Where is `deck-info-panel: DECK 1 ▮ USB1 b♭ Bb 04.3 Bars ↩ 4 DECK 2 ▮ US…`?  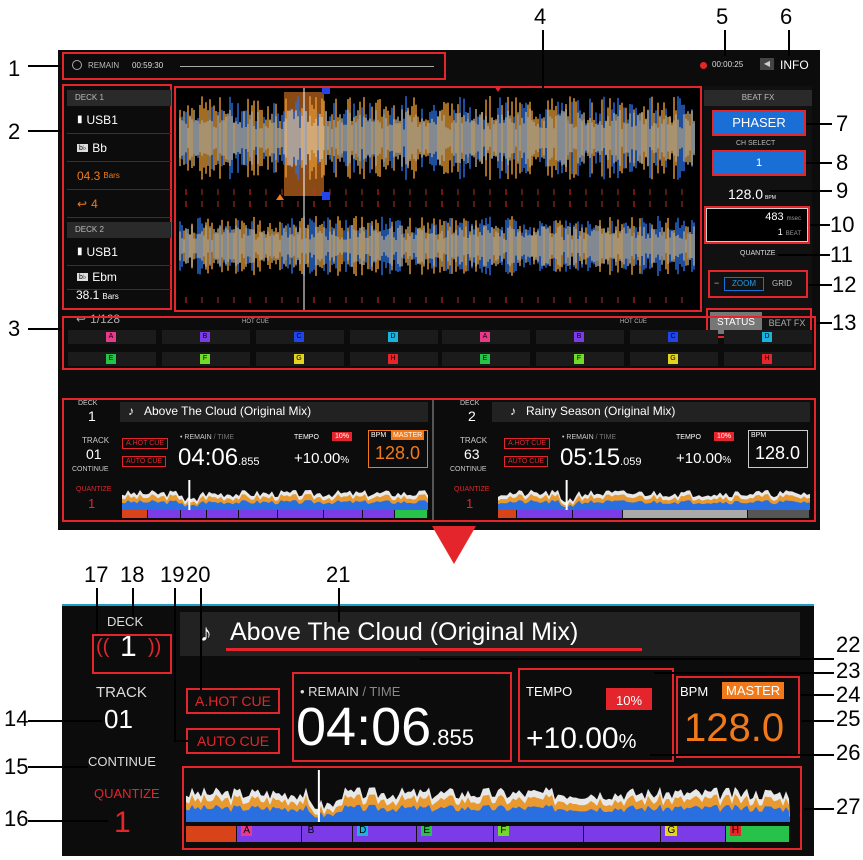
deck-info-panel: DECK 1 ▮ USB1 b♭ Bb 04.3 Bars ↩ 4 DECK 2 ▮ US… is located at coordinates (117, 197).